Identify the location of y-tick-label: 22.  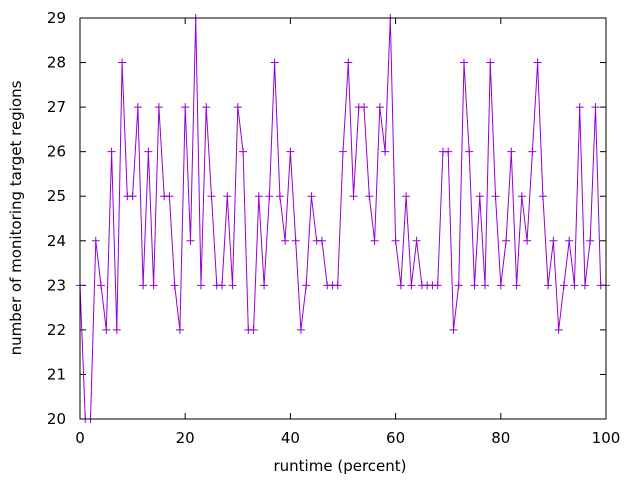
(56, 330).